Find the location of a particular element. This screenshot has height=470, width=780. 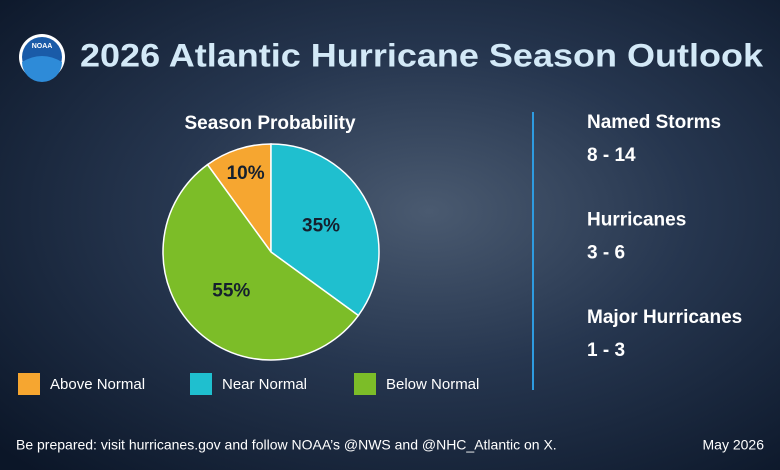

stat-value: 1 - 3 is located at coordinates (606, 350).